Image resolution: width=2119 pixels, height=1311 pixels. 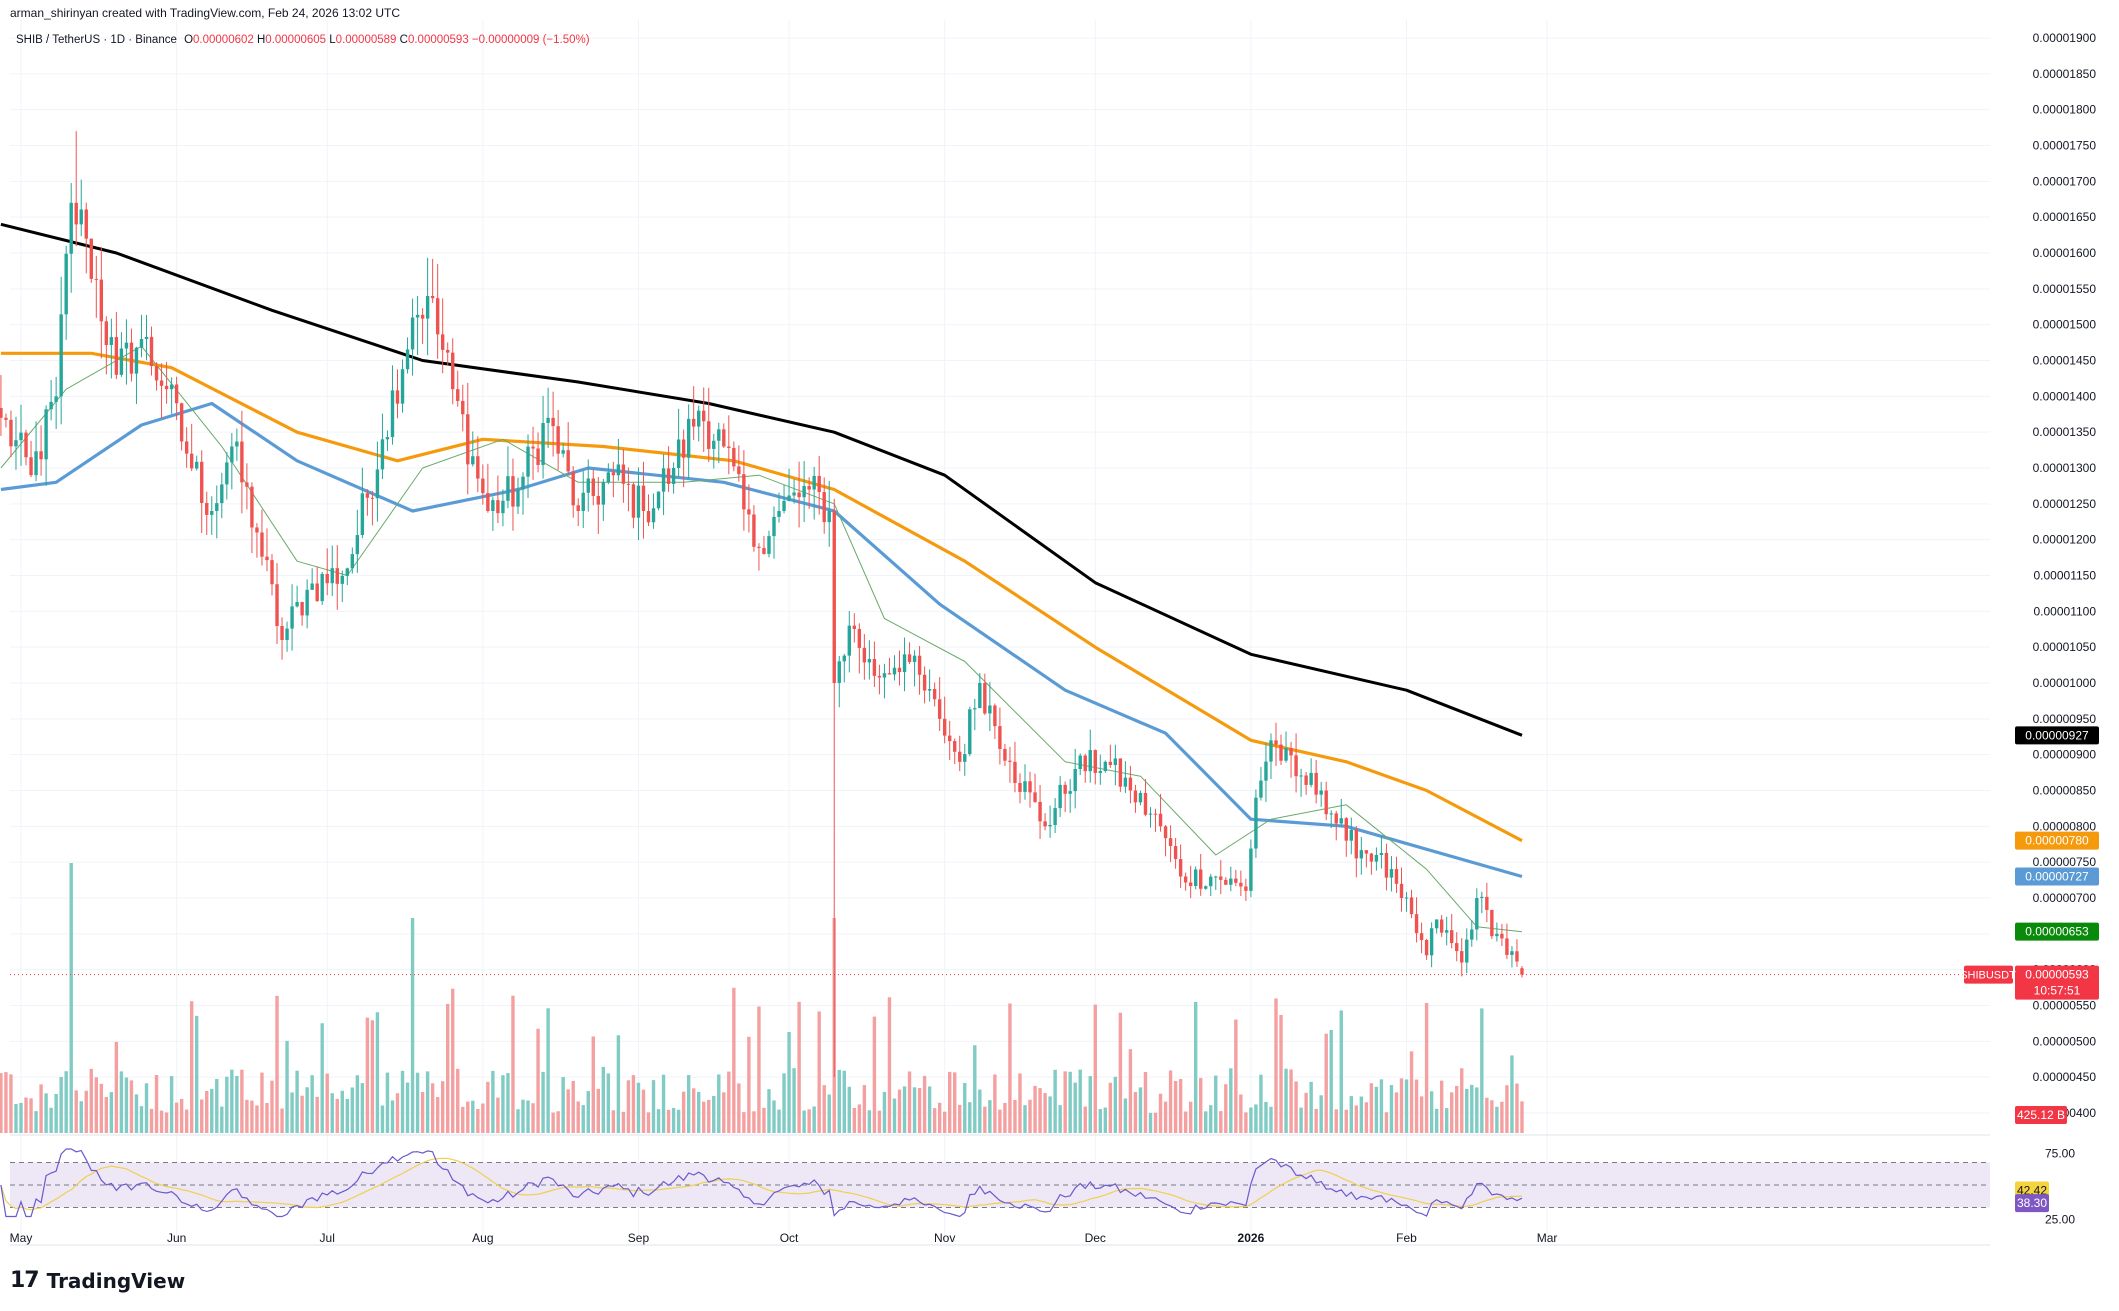 I want to click on symbol-title: SHIB / TetherUS · 1D · Binance, so click(x=96, y=40).